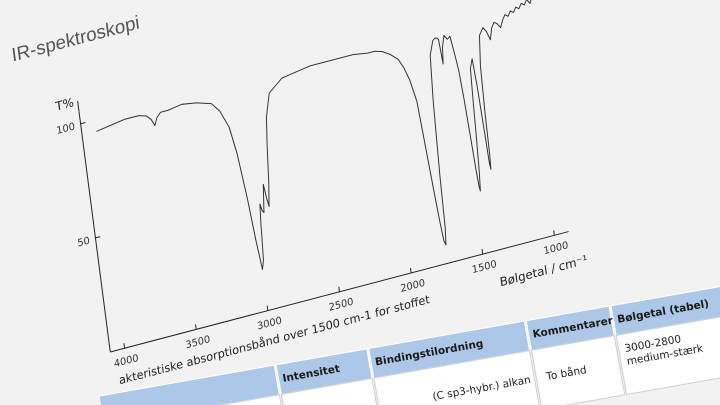  I want to click on y-tick-label: 100, so click(66, 129).